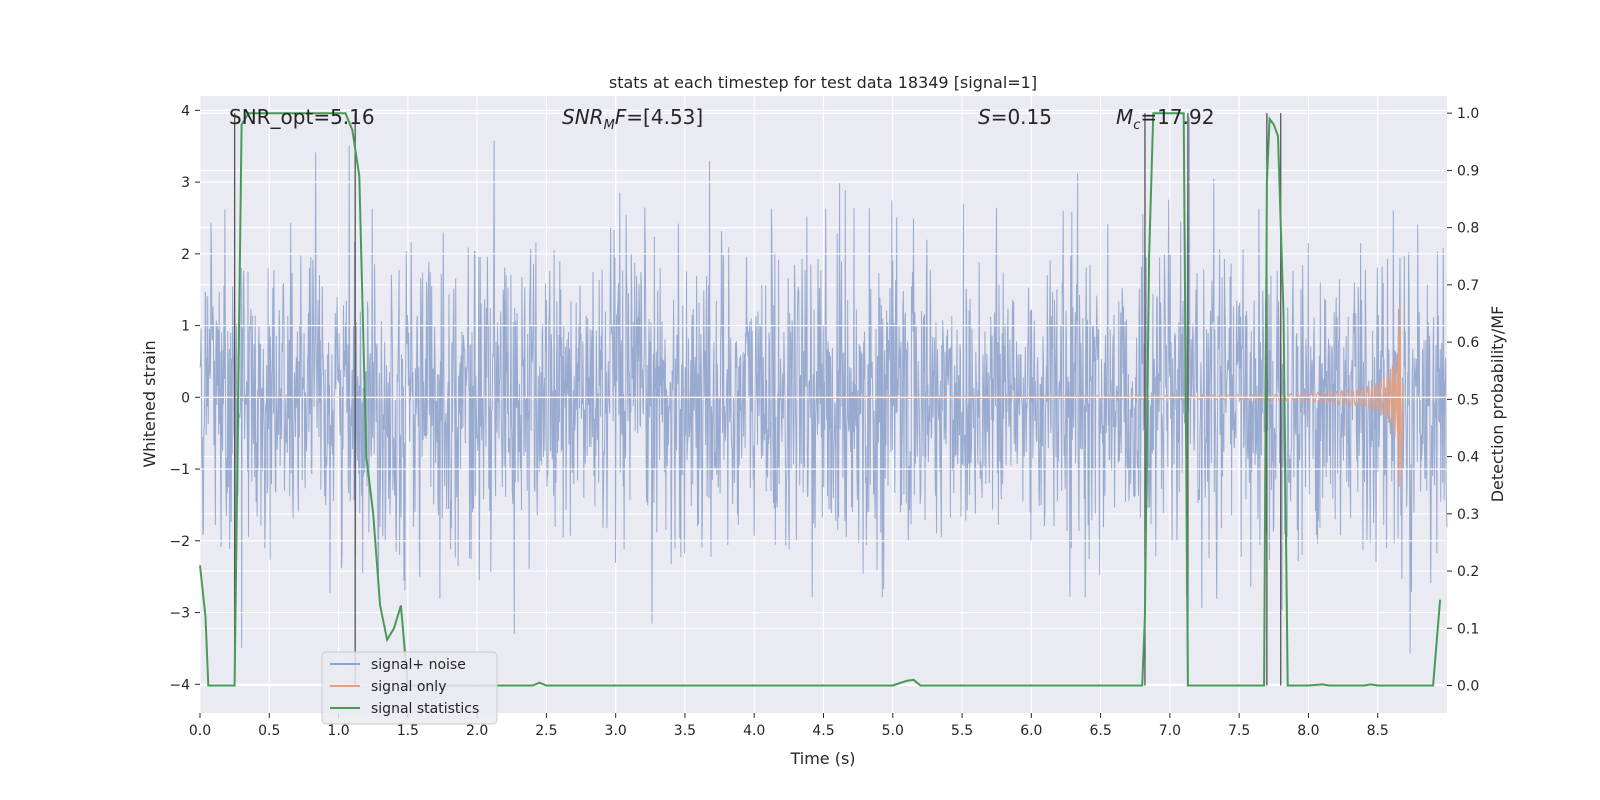  What do you see at coordinates (1468, 400) in the screenshot?
I see `y-tick-label-right: 0.5` at bounding box center [1468, 400].